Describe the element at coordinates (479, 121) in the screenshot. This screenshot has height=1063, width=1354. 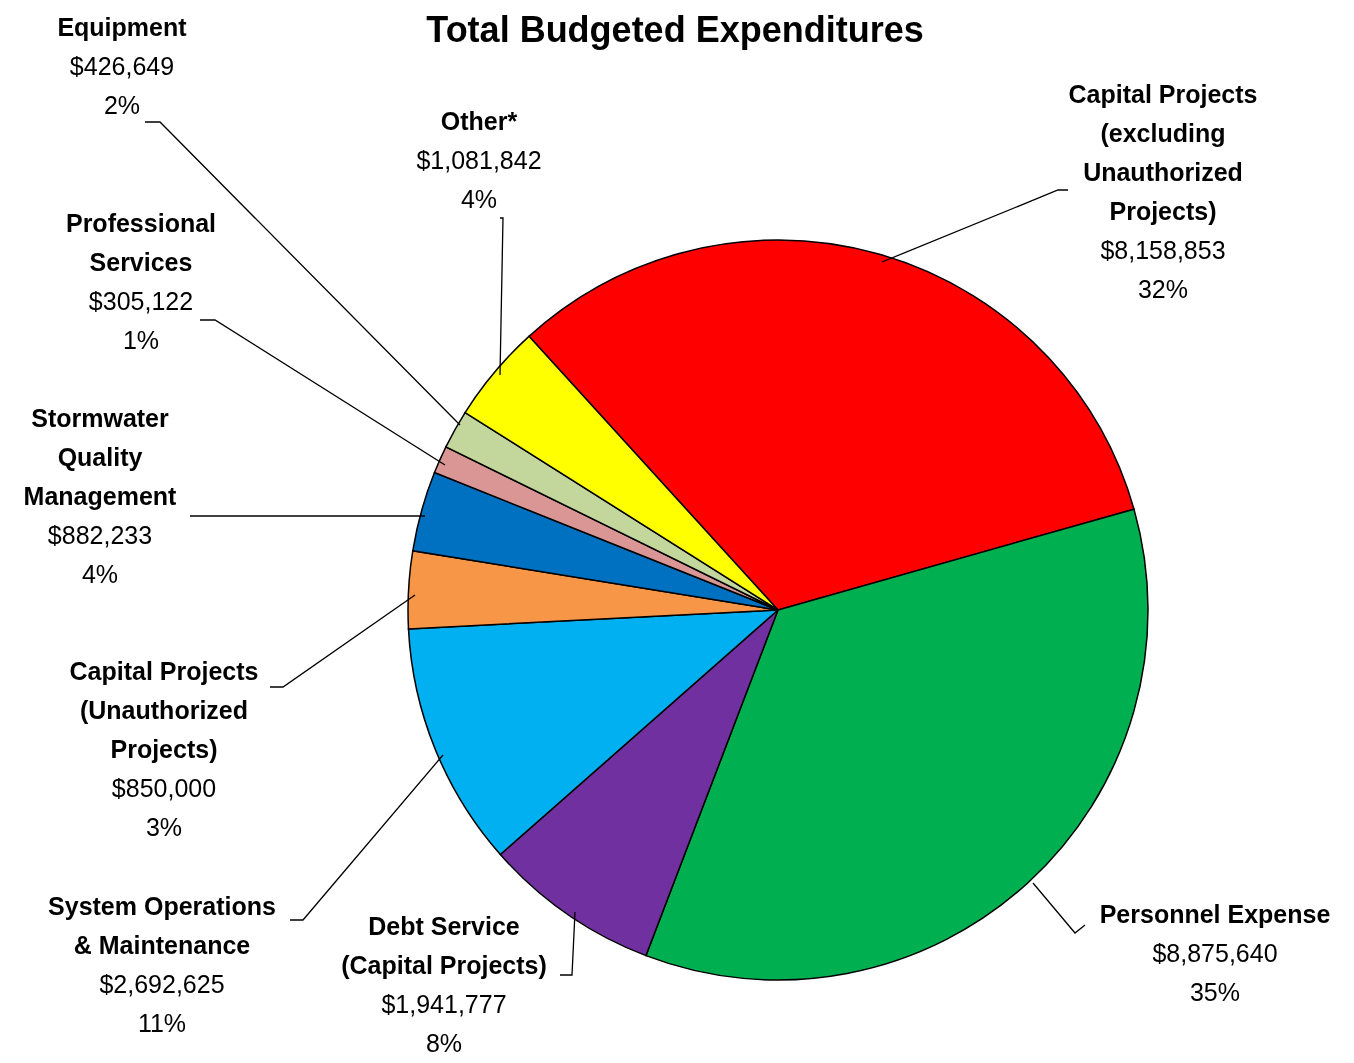
I see `slice-label: Other*` at that location.